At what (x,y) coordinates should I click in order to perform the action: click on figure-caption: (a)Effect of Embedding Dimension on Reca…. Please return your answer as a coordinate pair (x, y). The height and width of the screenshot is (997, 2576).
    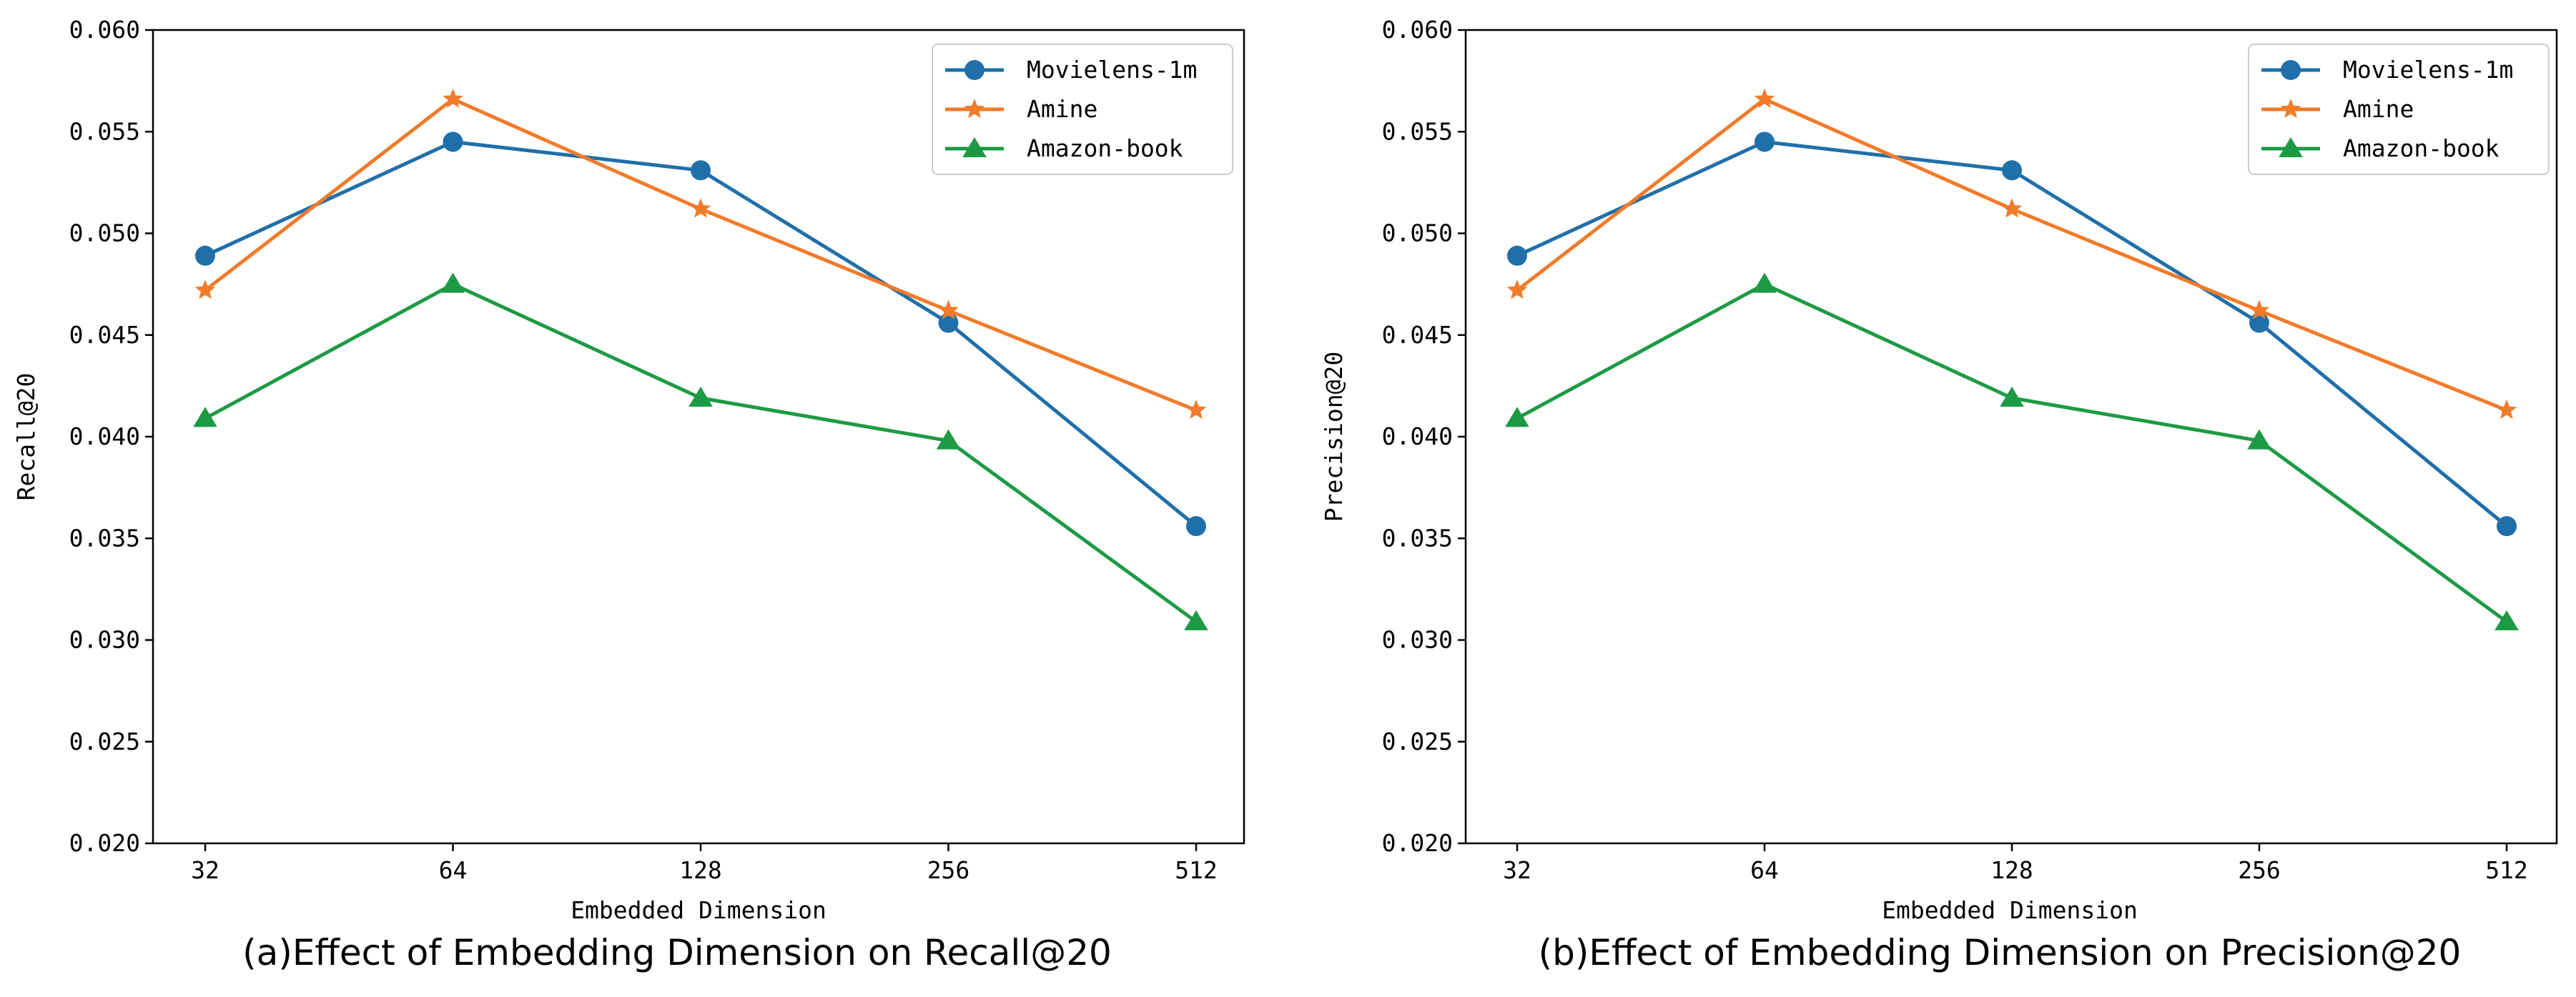
    Looking at the image, I should click on (677, 952).